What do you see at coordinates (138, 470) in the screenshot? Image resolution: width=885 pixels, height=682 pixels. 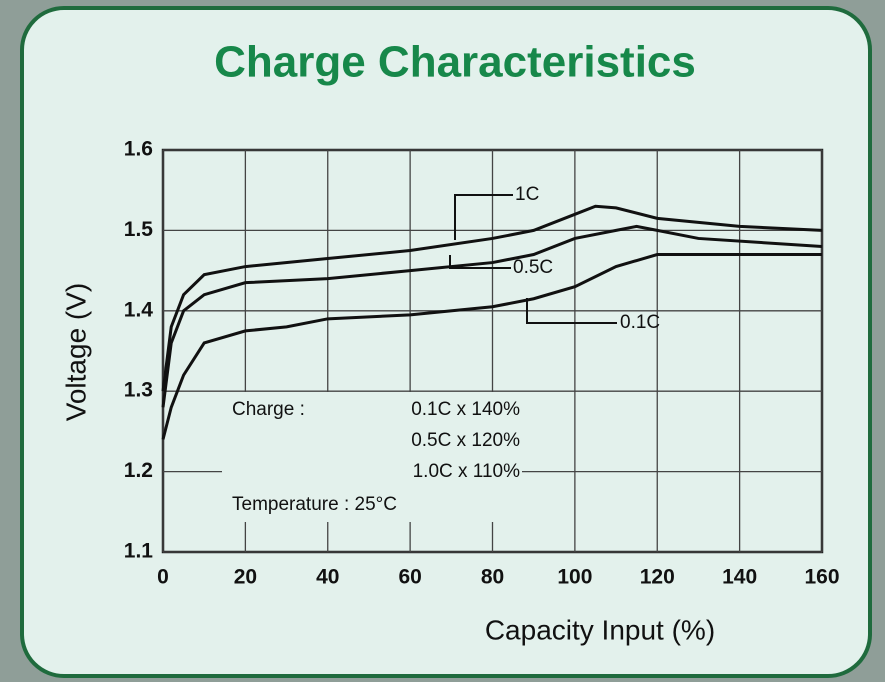 I see `y-tick-label: 1.2` at bounding box center [138, 470].